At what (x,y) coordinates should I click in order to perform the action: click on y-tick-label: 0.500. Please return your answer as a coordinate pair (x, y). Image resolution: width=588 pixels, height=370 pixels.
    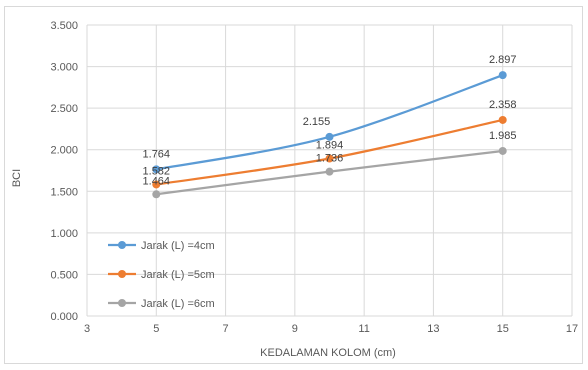
    Looking at the image, I should click on (64, 275).